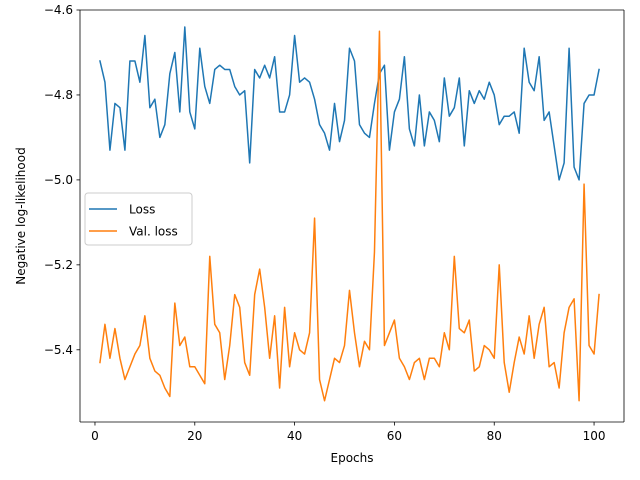 The width and height of the screenshot is (640, 480). I want to click on x-tick-label: 0, so click(95, 436).